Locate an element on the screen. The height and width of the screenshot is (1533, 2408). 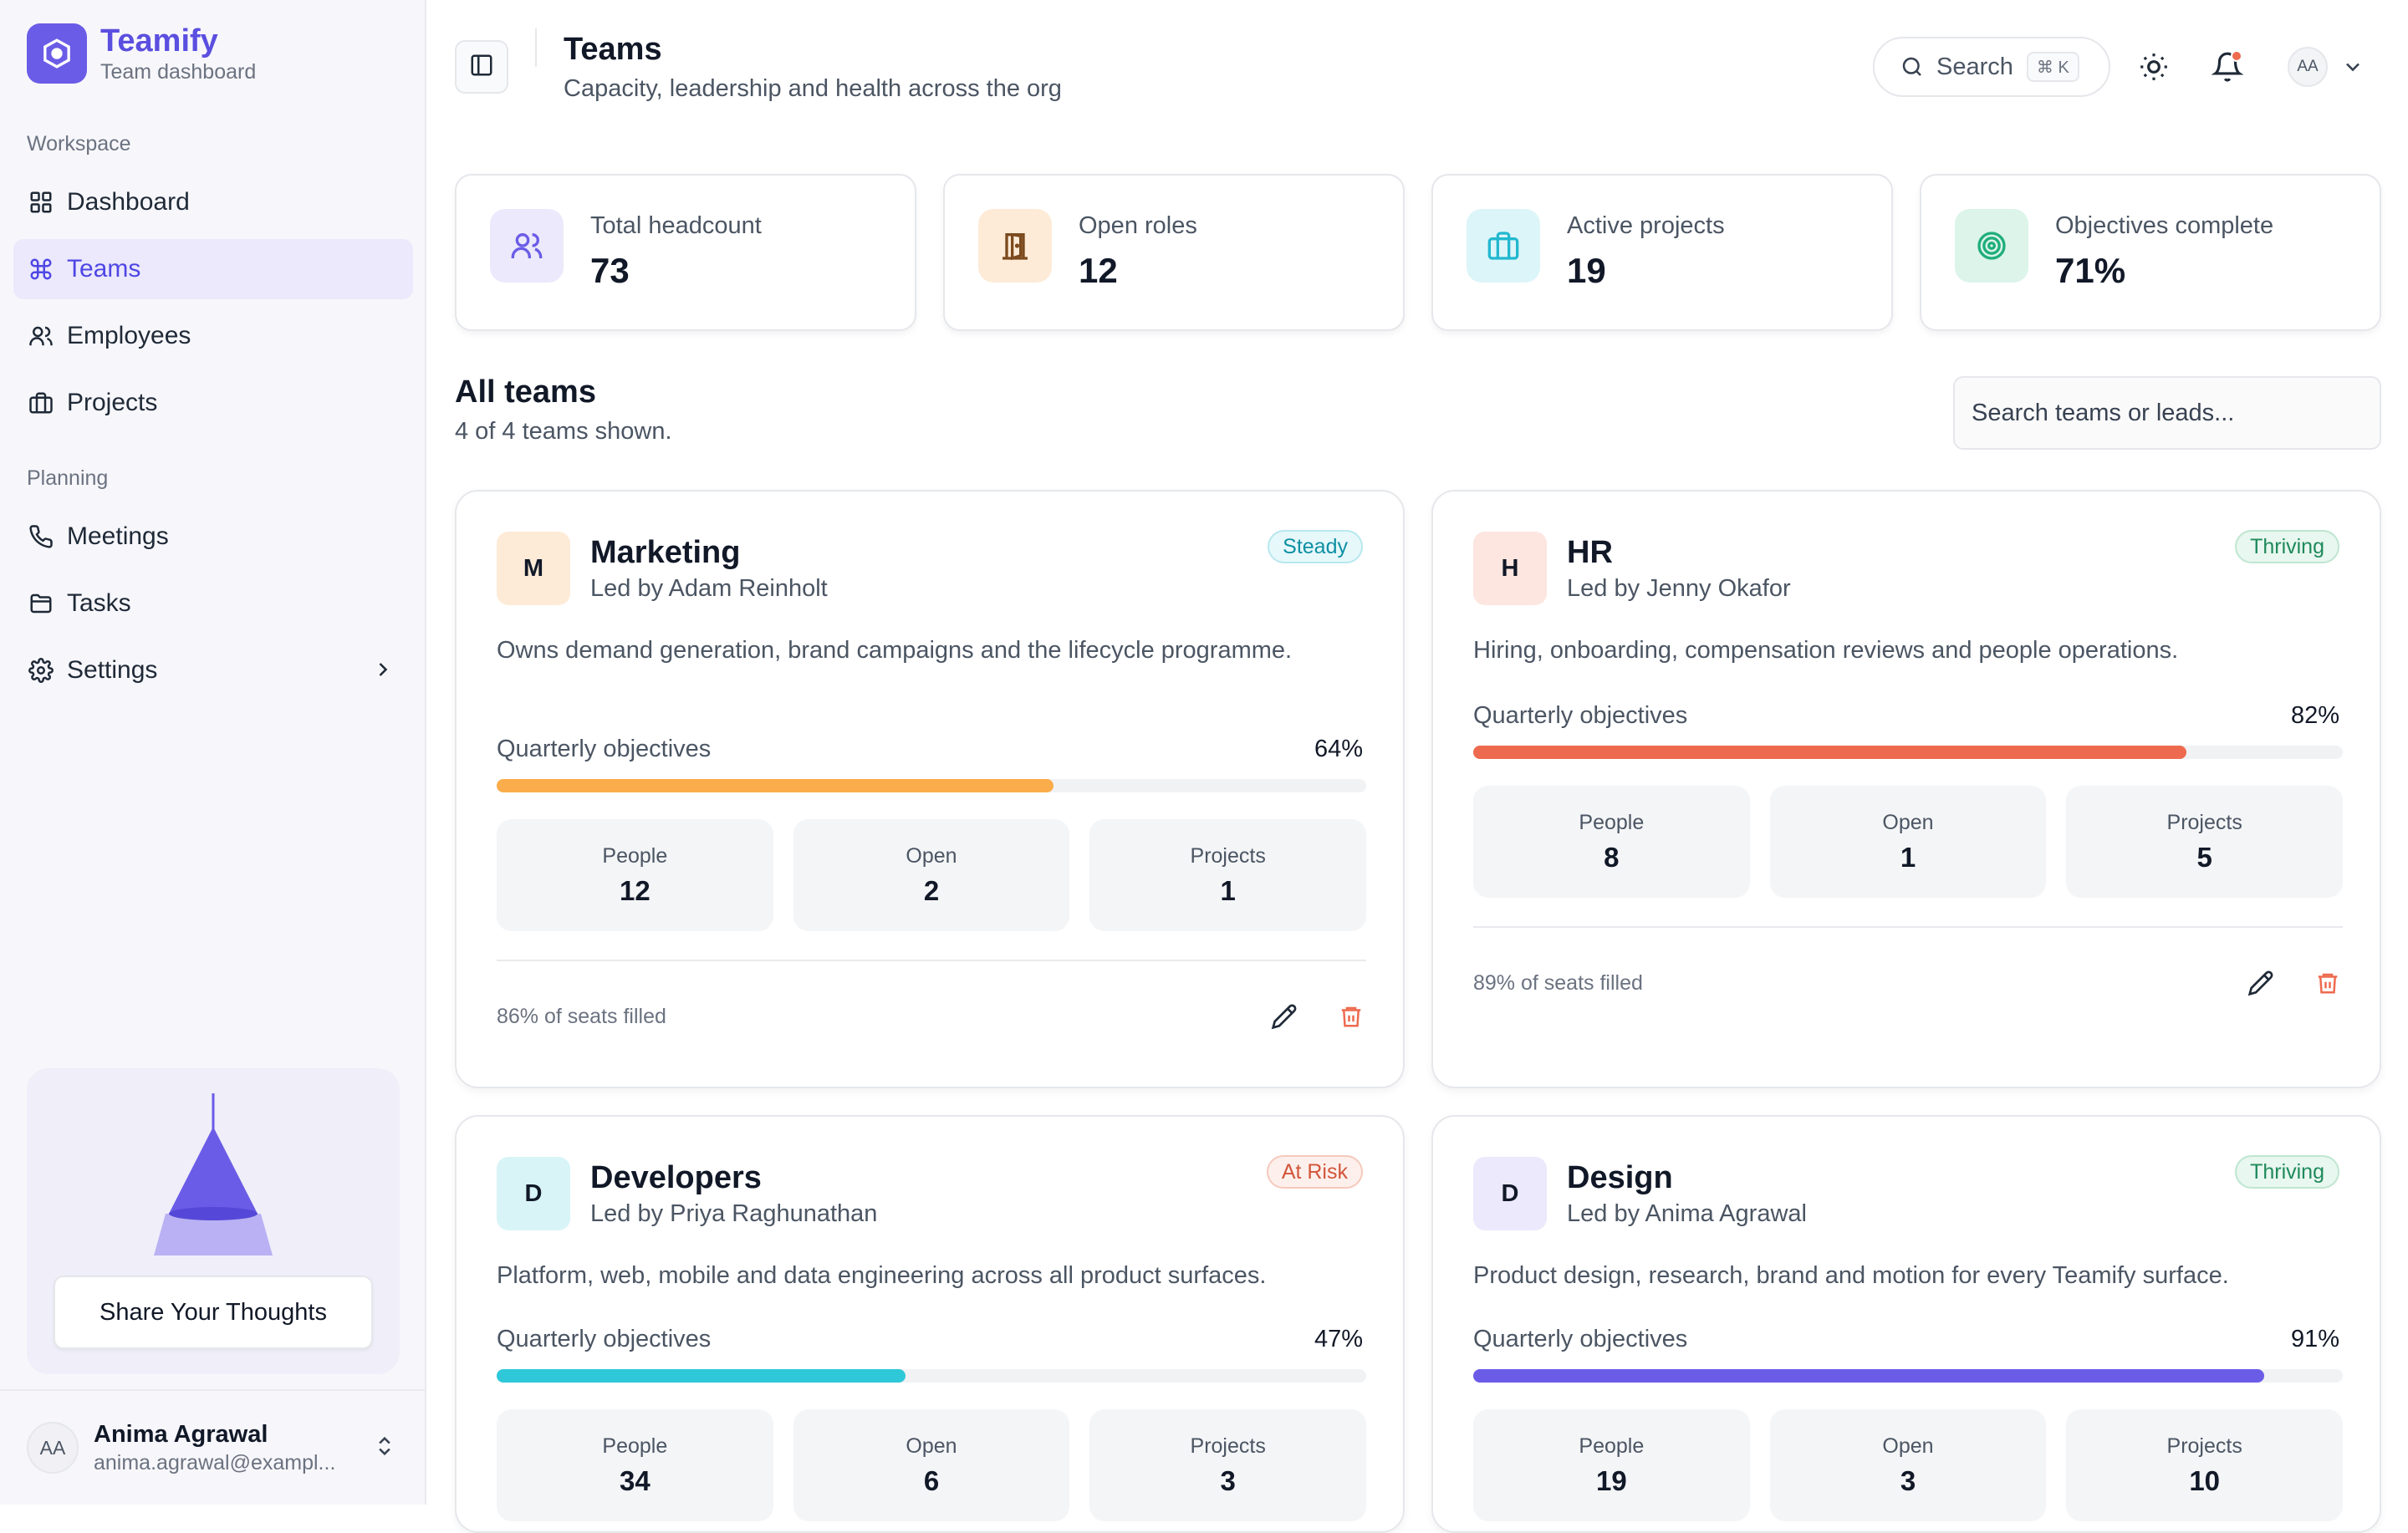
brand: Teamify Team dashboard is located at coordinates (141, 54).